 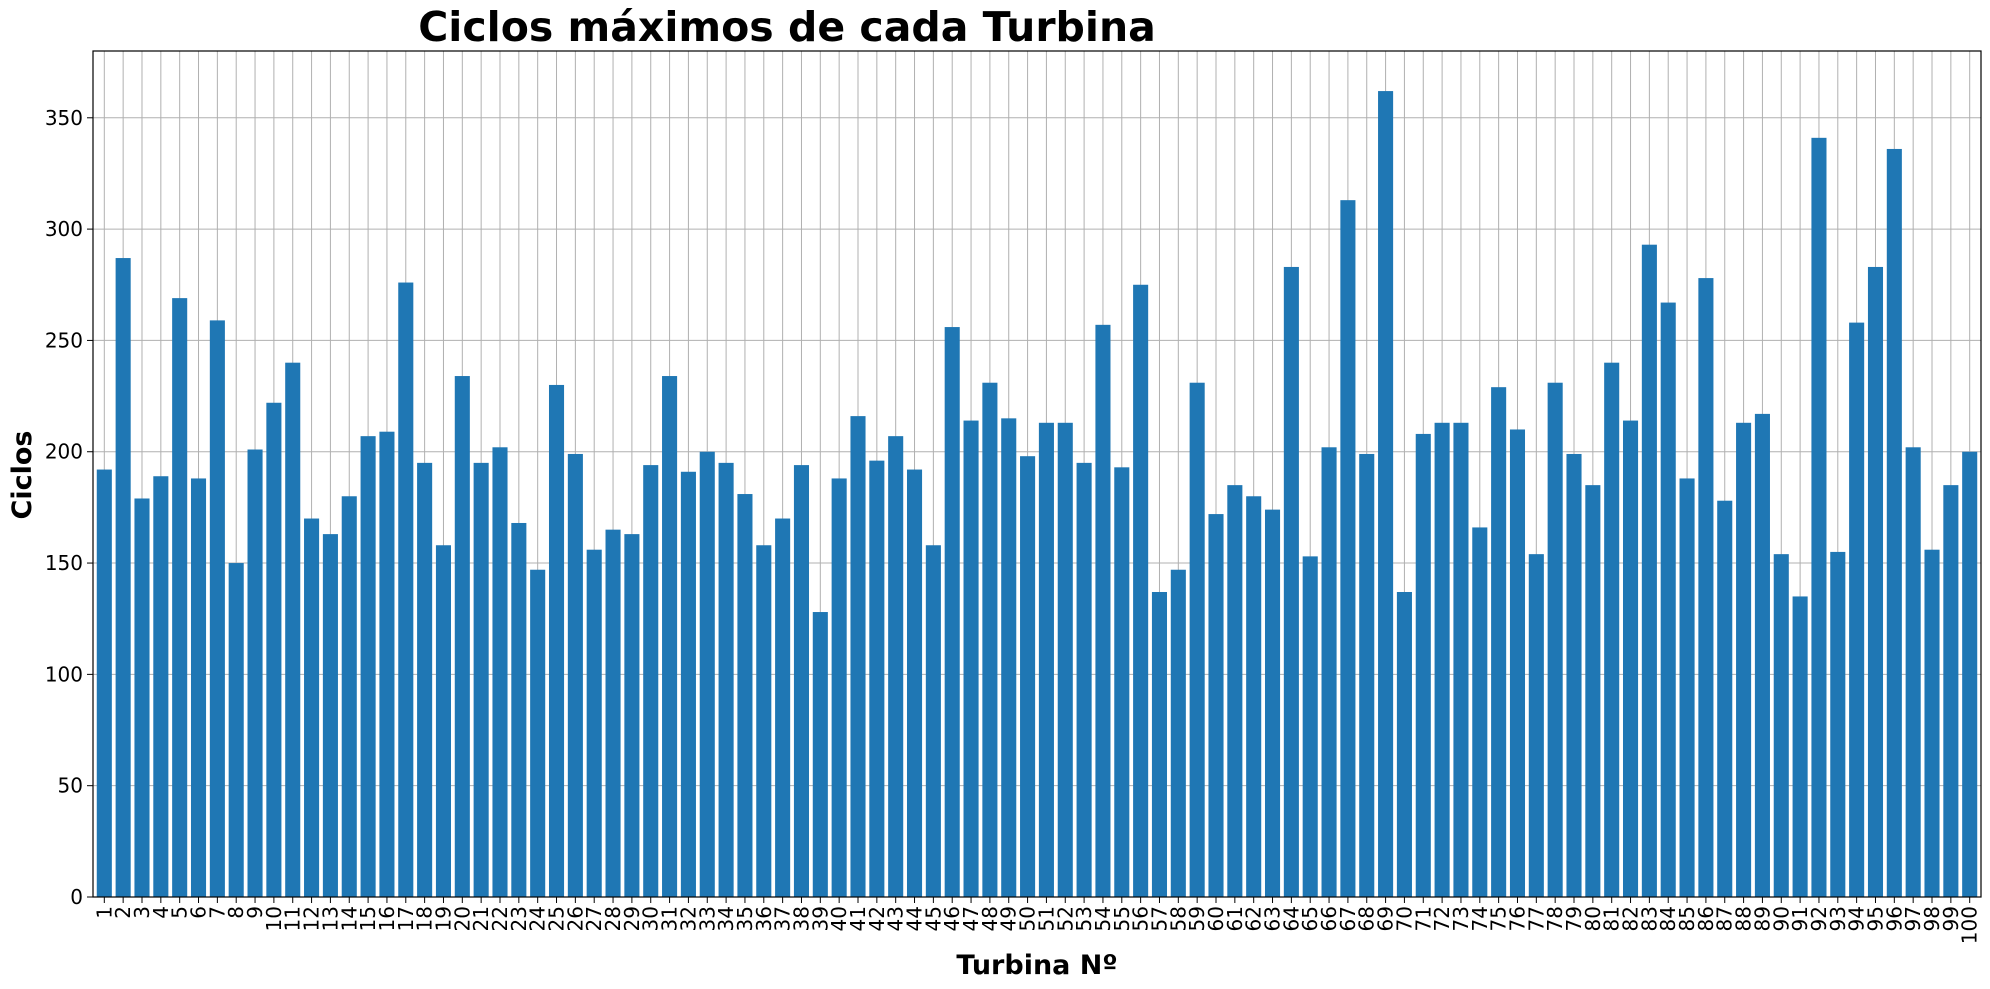 What do you see at coordinates (255, 912) in the screenshot?
I see `x-tick-label: 9` at bounding box center [255, 912].